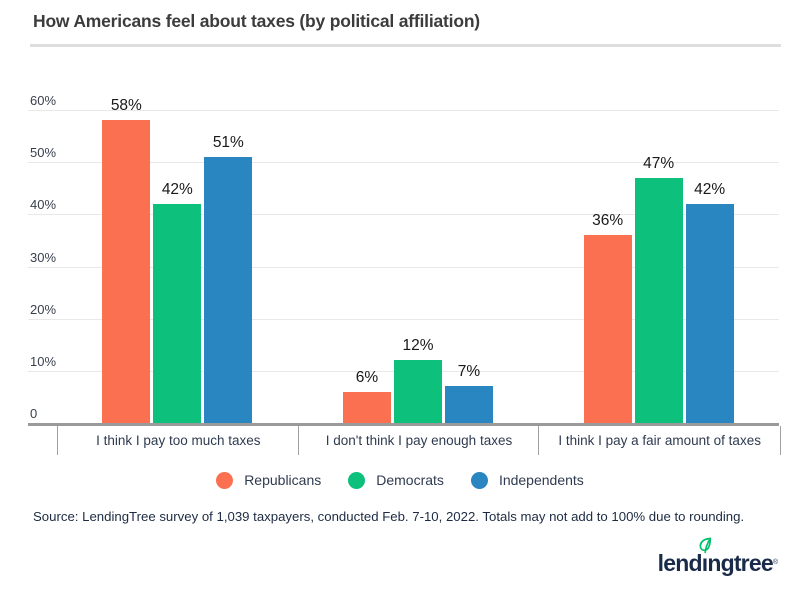  I want to click on logo-text-post: ngtree, so click(740, 563).